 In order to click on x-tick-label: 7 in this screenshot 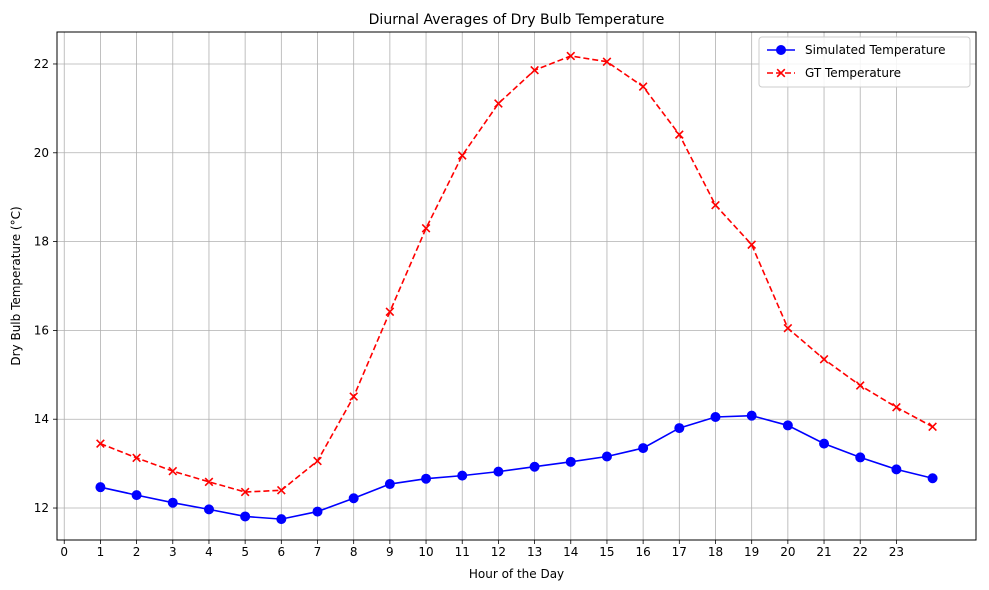, I will do `click(318, 552)`.